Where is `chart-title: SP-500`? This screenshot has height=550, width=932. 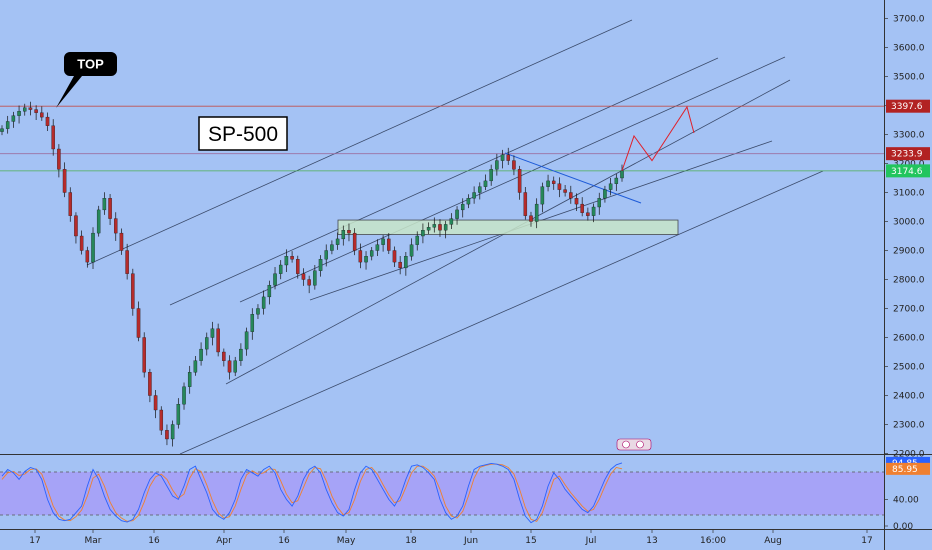 chart-title: SP-500 is located at coordinates (243, 134).